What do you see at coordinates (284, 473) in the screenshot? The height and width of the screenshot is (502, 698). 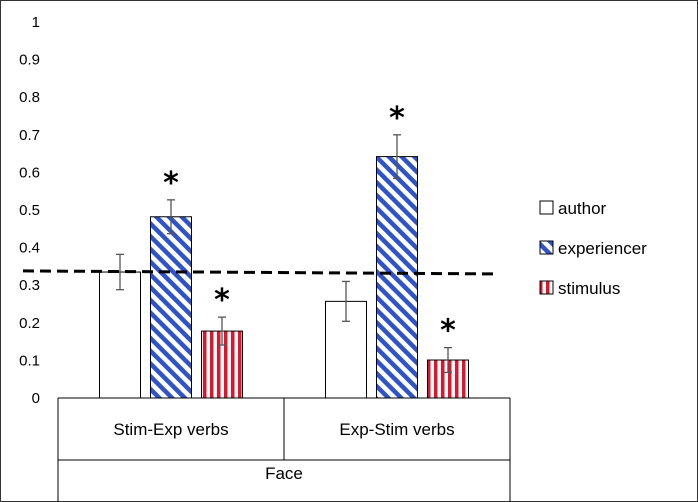 I see `x-axis-title: Face` at bounding box center [284, 473].